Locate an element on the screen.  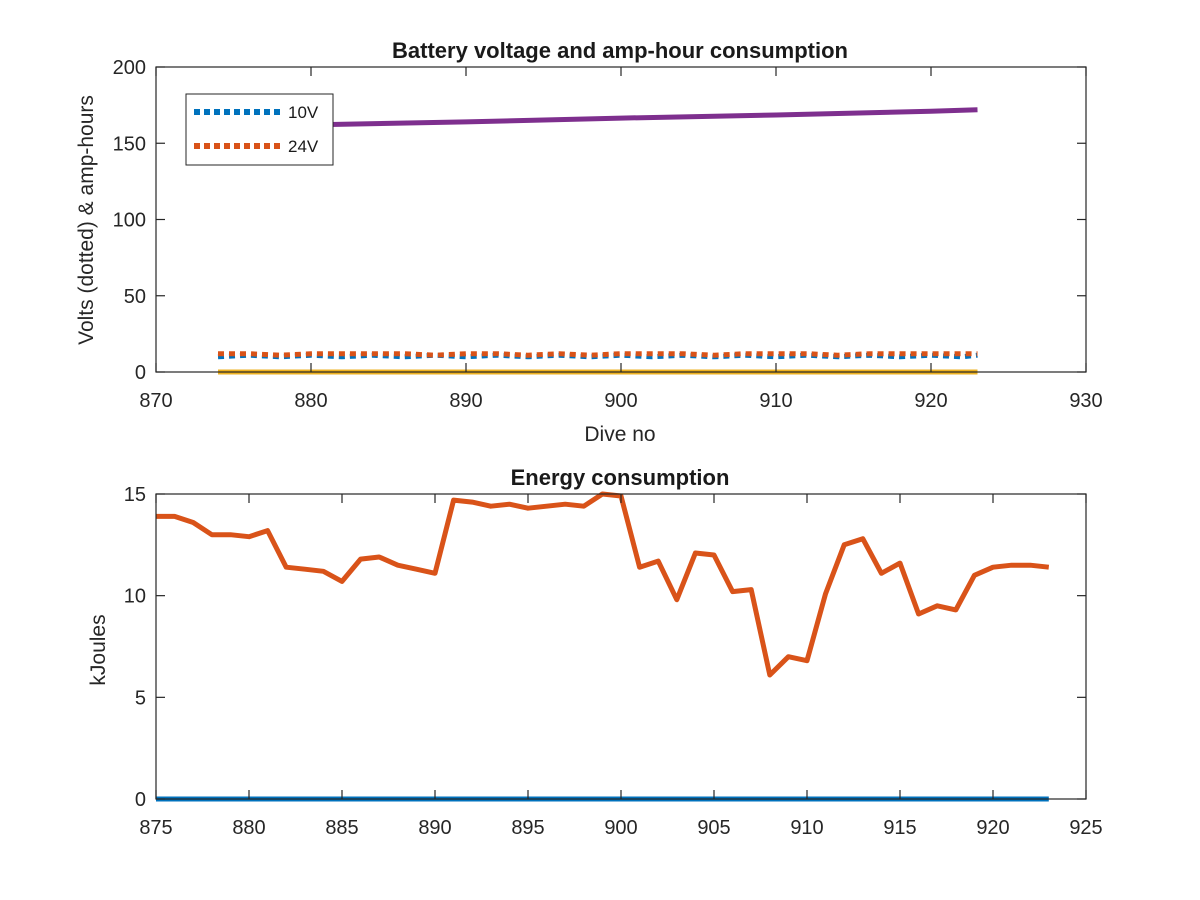
voltage-chart-x-axis-label: Dive no is located at coordinates (619, 434).